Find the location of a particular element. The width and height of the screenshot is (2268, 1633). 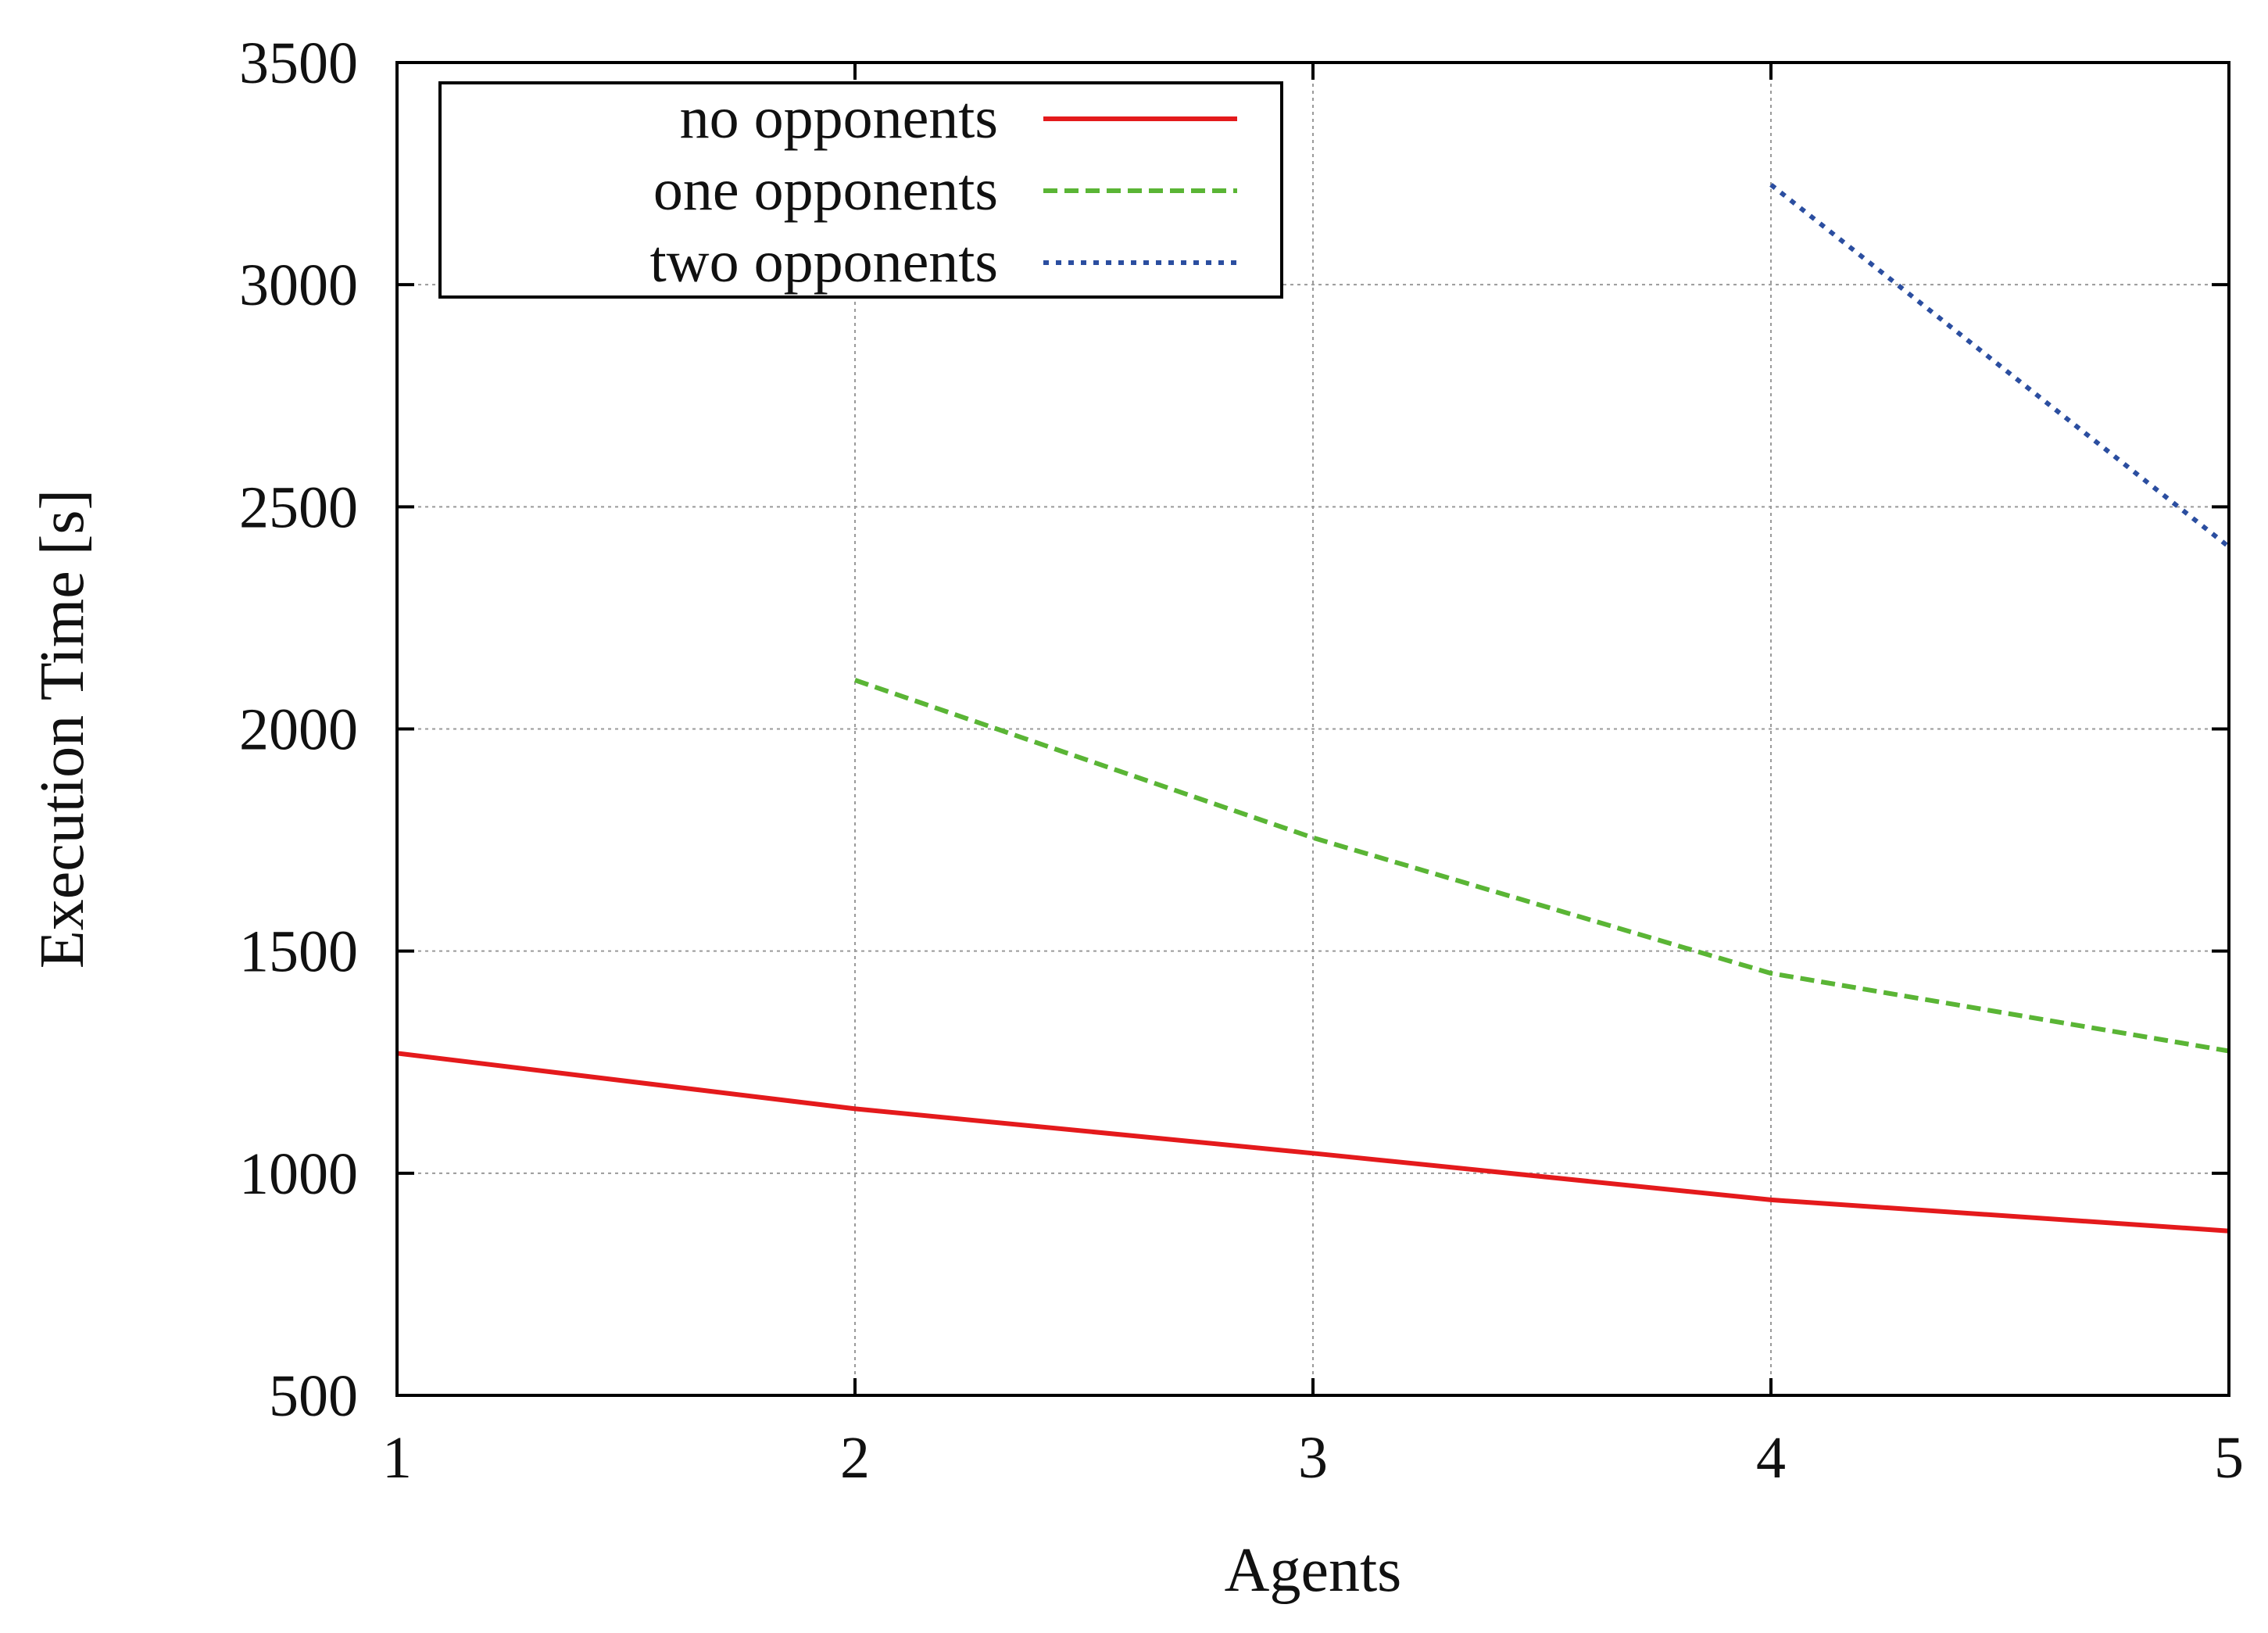

x-tick-label: 4 is located at coordinates (1771, 1458).